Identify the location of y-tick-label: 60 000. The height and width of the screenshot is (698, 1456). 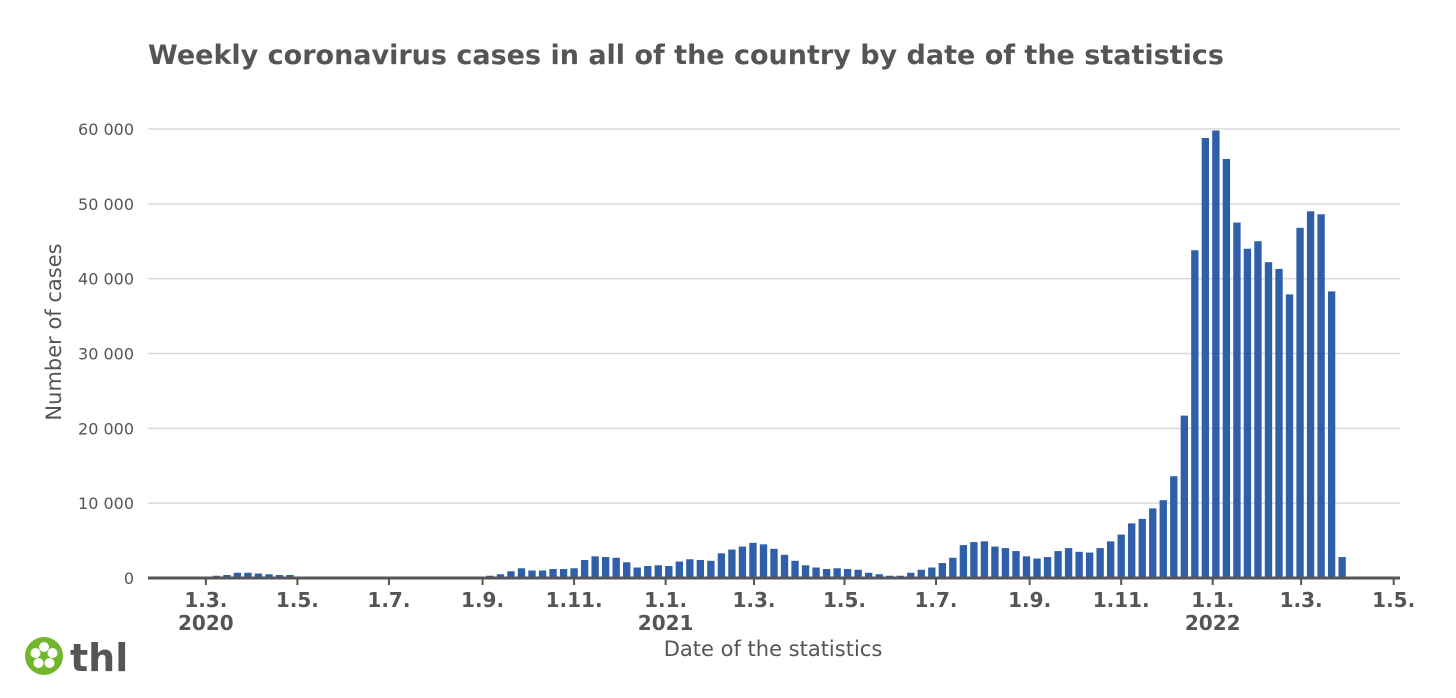
(106, 129).